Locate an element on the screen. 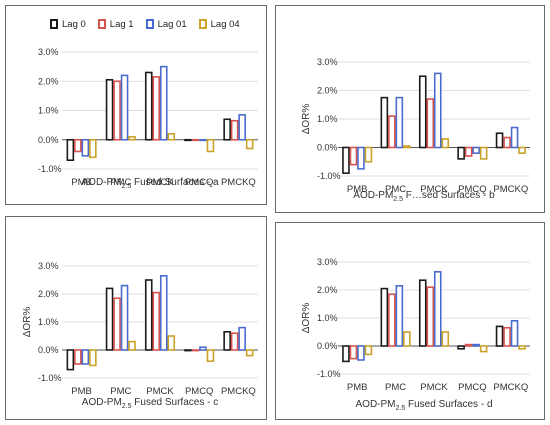 This screenshot has height=425, width=550. legend-label: Lag 1 is located at coordinates (121, 24).